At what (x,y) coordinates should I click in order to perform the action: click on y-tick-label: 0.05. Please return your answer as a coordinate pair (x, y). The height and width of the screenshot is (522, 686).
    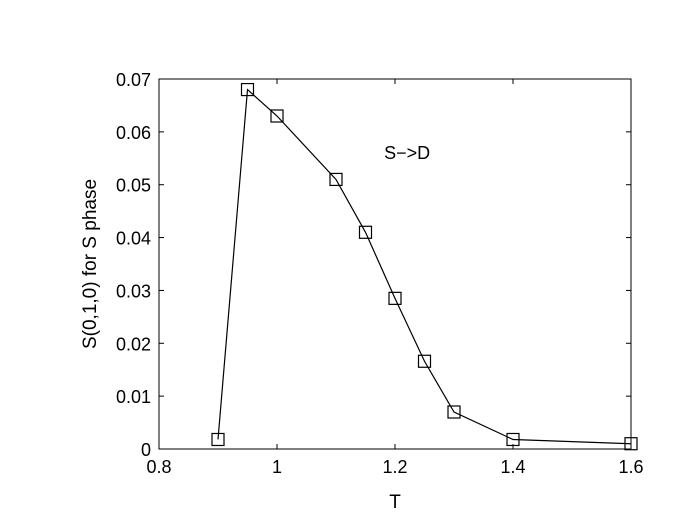
    Looking at the image, I should click on (133, 186).